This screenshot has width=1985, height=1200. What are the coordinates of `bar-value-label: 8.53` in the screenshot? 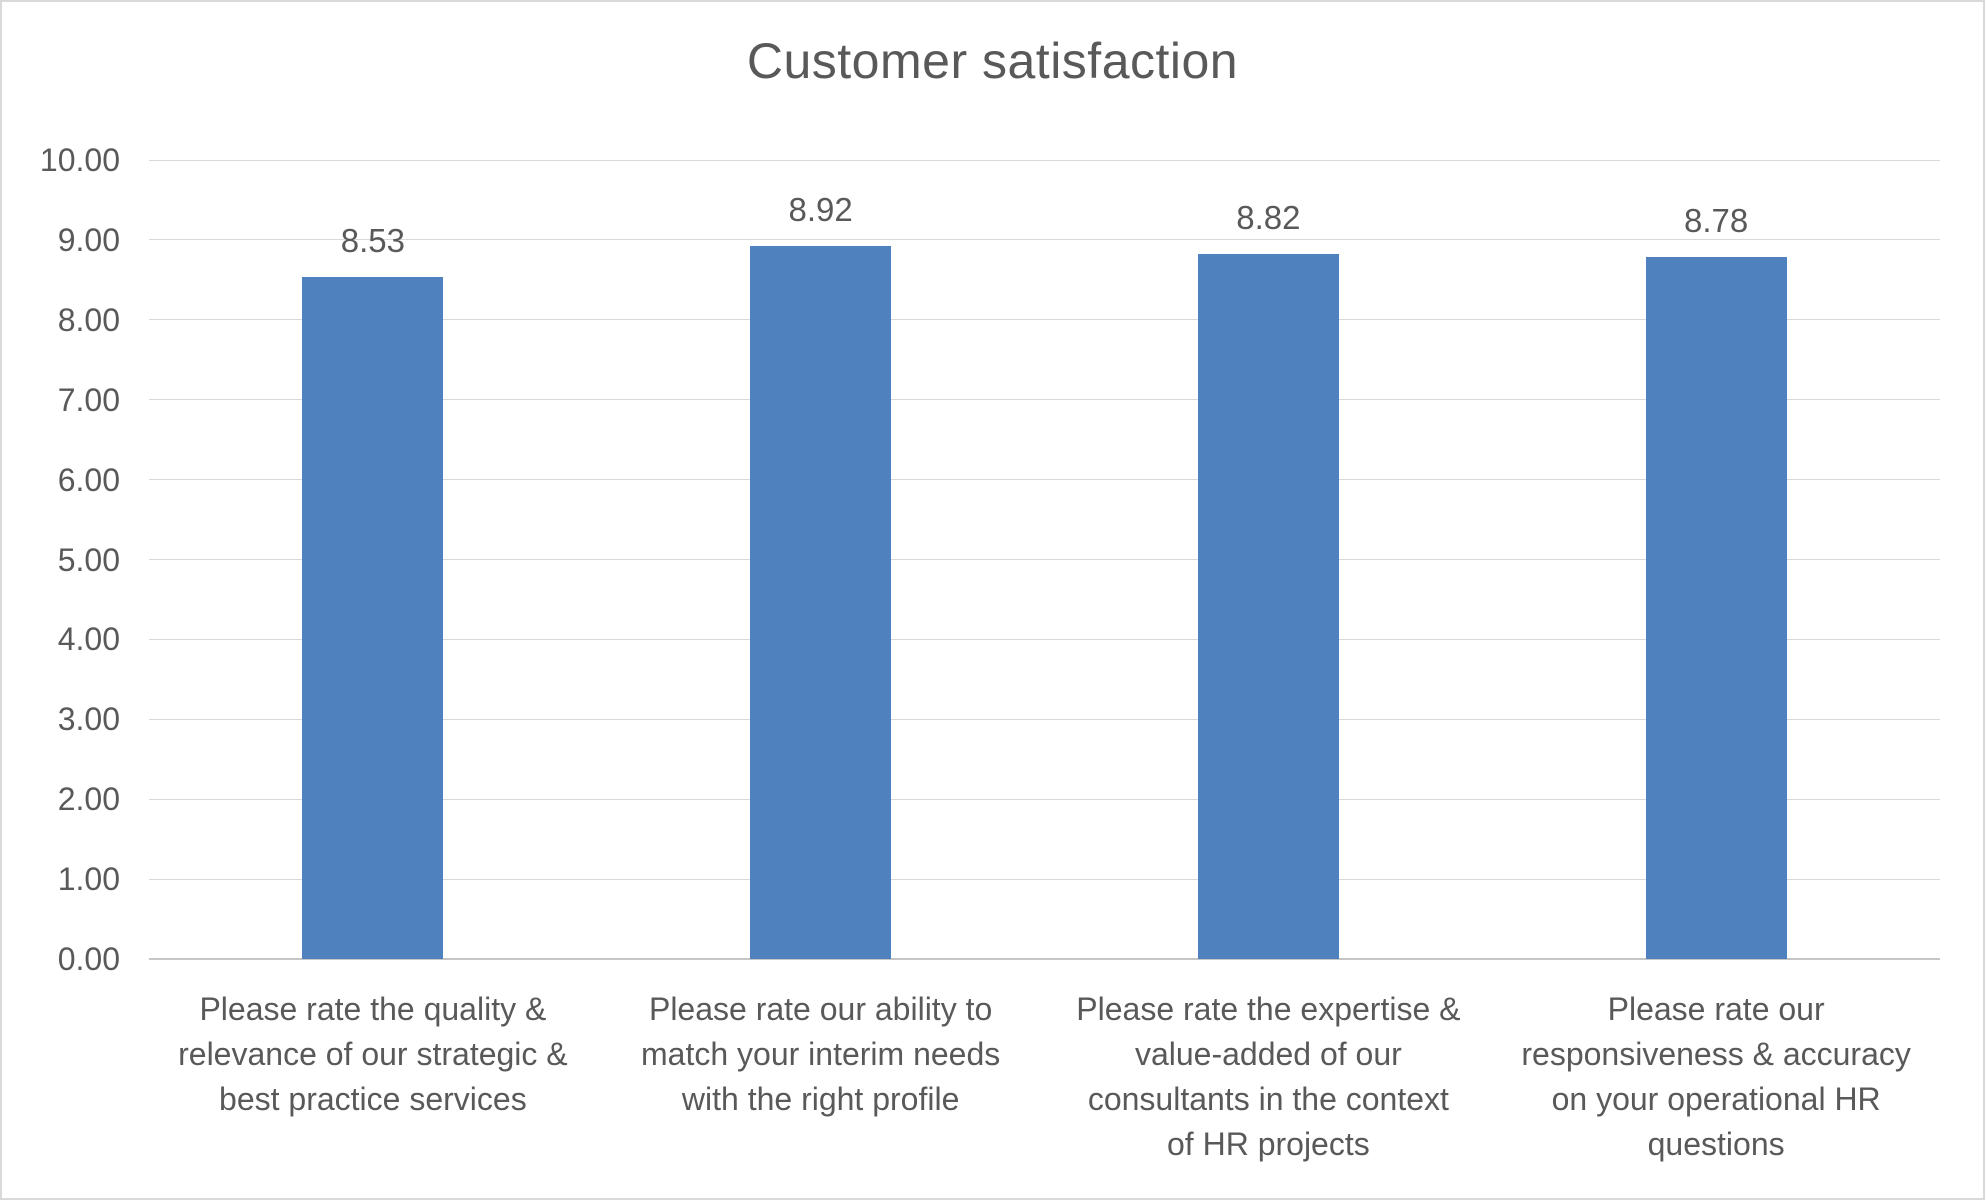 It's located at (372, 241).